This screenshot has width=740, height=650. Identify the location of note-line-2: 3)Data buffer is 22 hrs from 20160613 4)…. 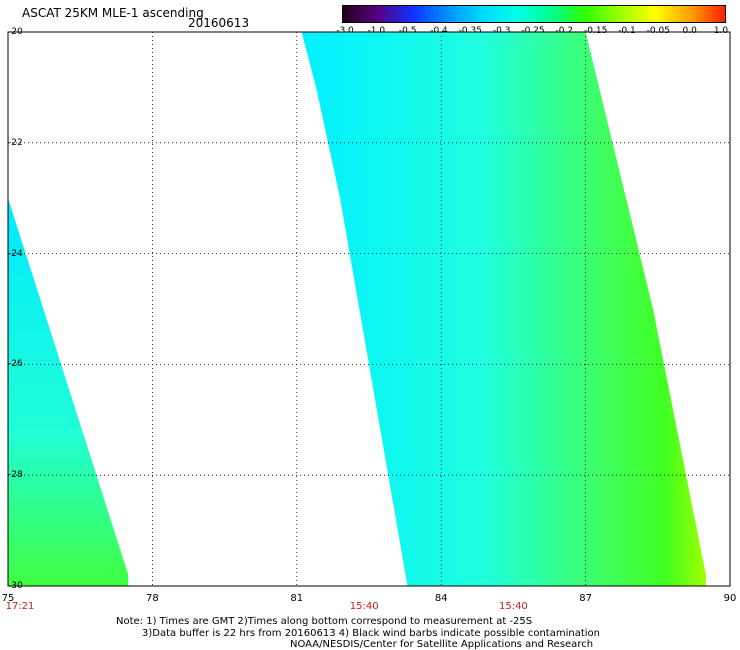
(371, 633).